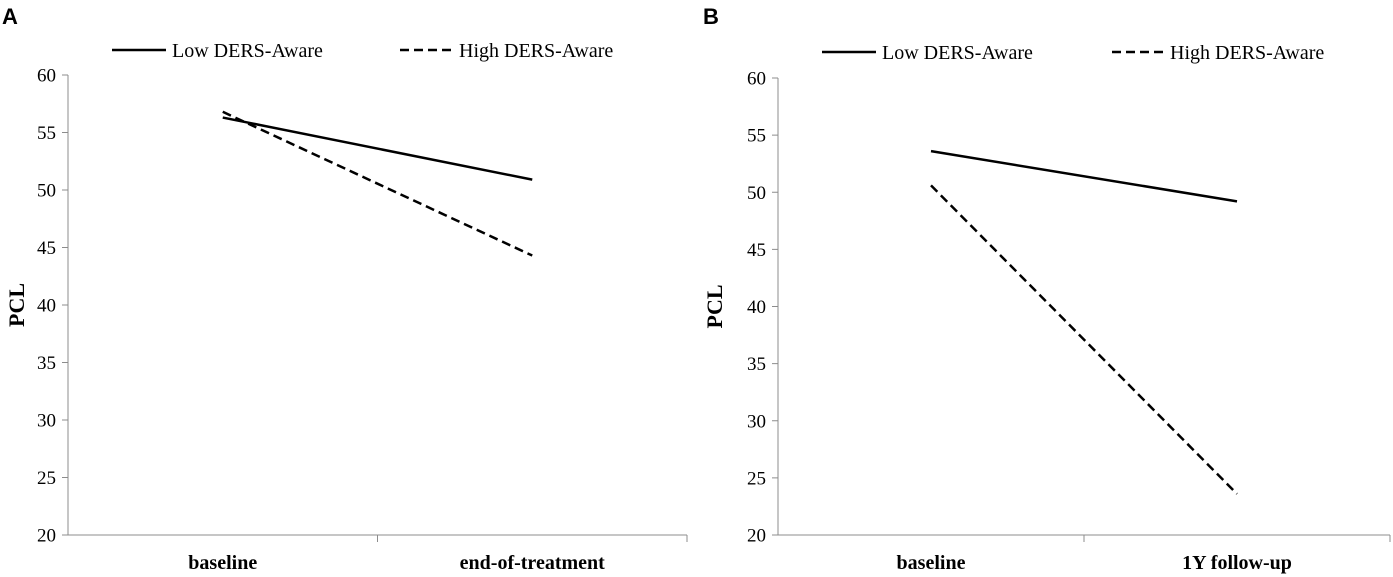 Image resolution: width=1393 pixels, height=577 pixels. I want to click on x-category-label: end-of-treatment, so click(532, 563).